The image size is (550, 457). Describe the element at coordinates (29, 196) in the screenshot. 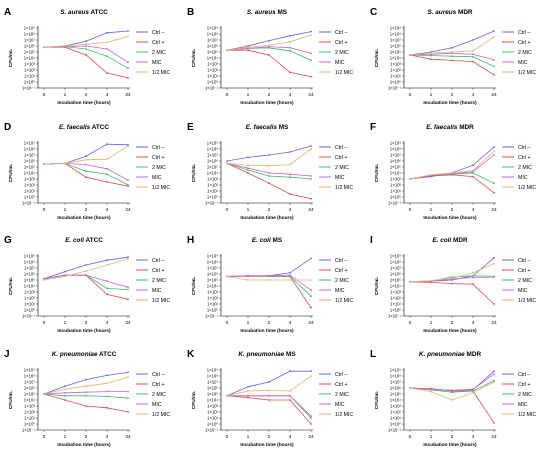

I see `y-tick-label: 1×10⁰` at that location.